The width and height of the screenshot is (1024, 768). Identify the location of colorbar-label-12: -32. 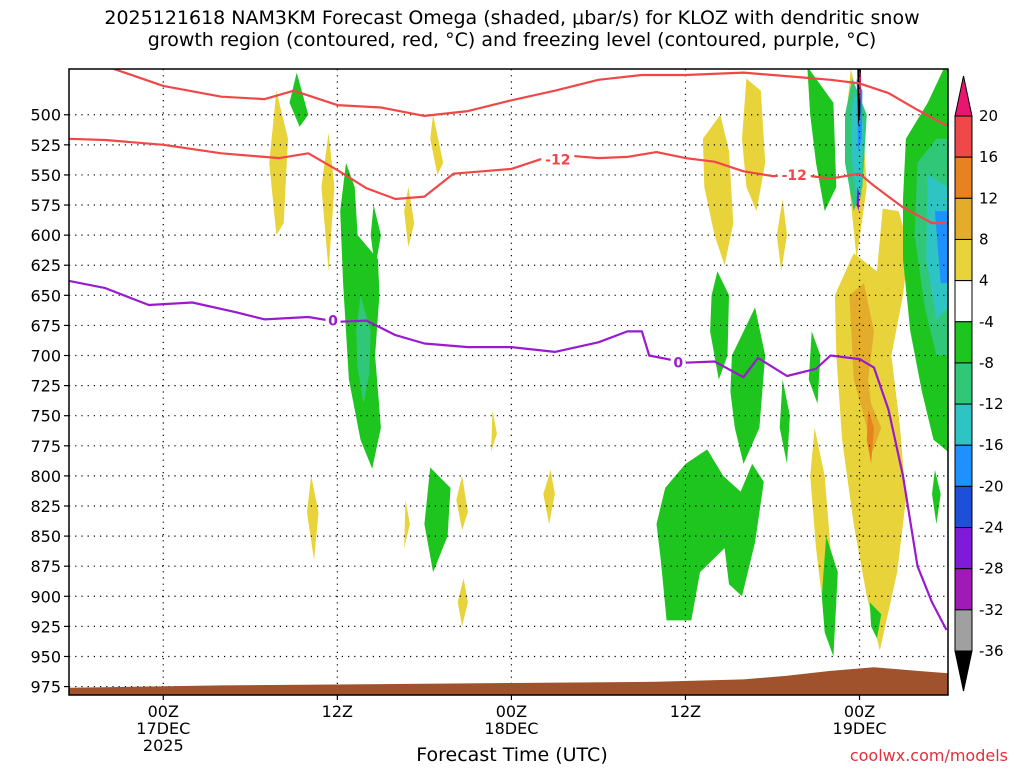
(991, 610).